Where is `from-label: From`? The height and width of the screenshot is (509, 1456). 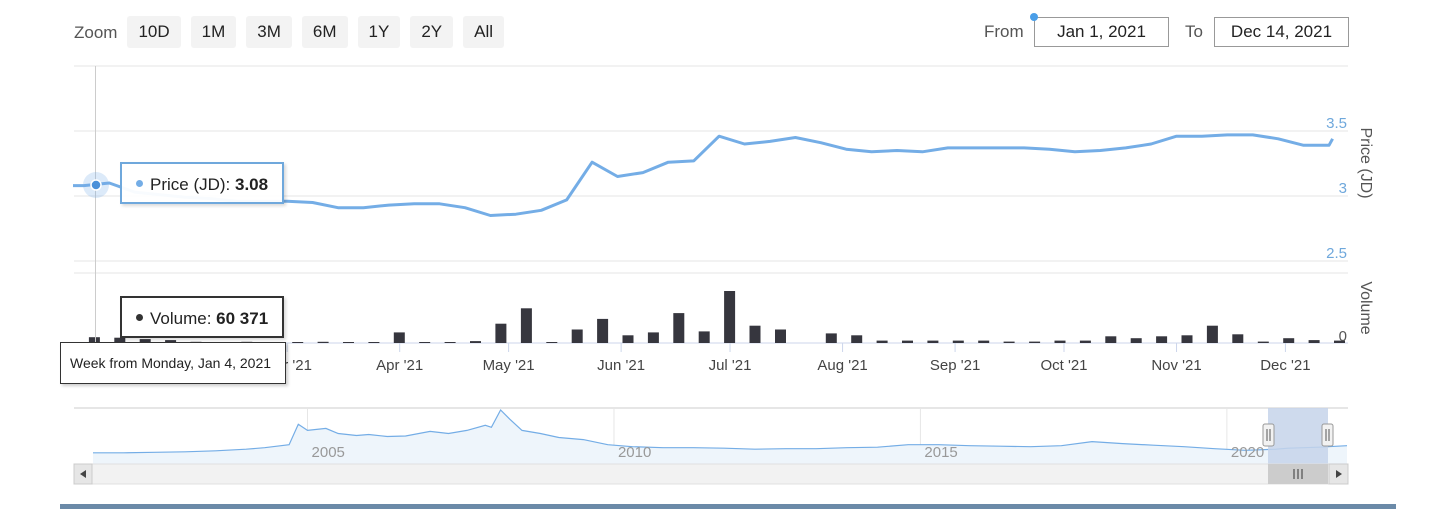
from-label: From is located at coordinates (1004, 31).